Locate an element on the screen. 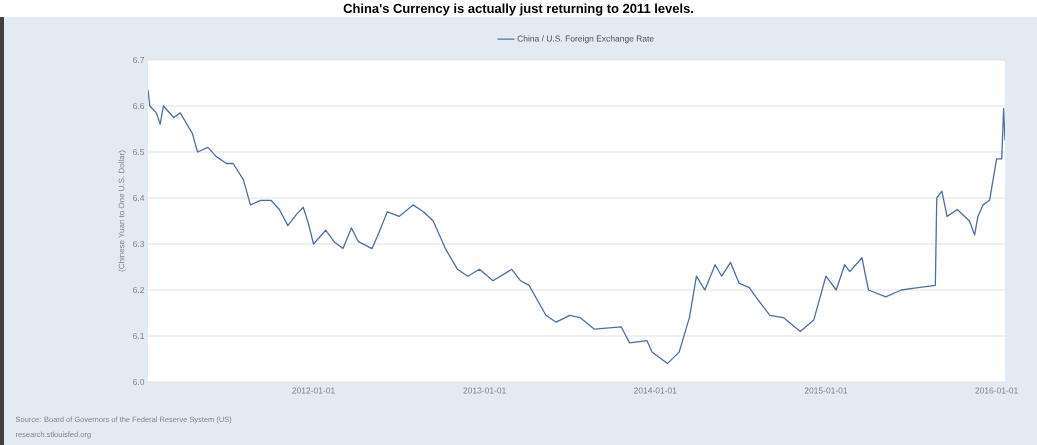  chart-title: China's Currency is actually just returning to 2011 levels. is located at coordinates (518, 9).